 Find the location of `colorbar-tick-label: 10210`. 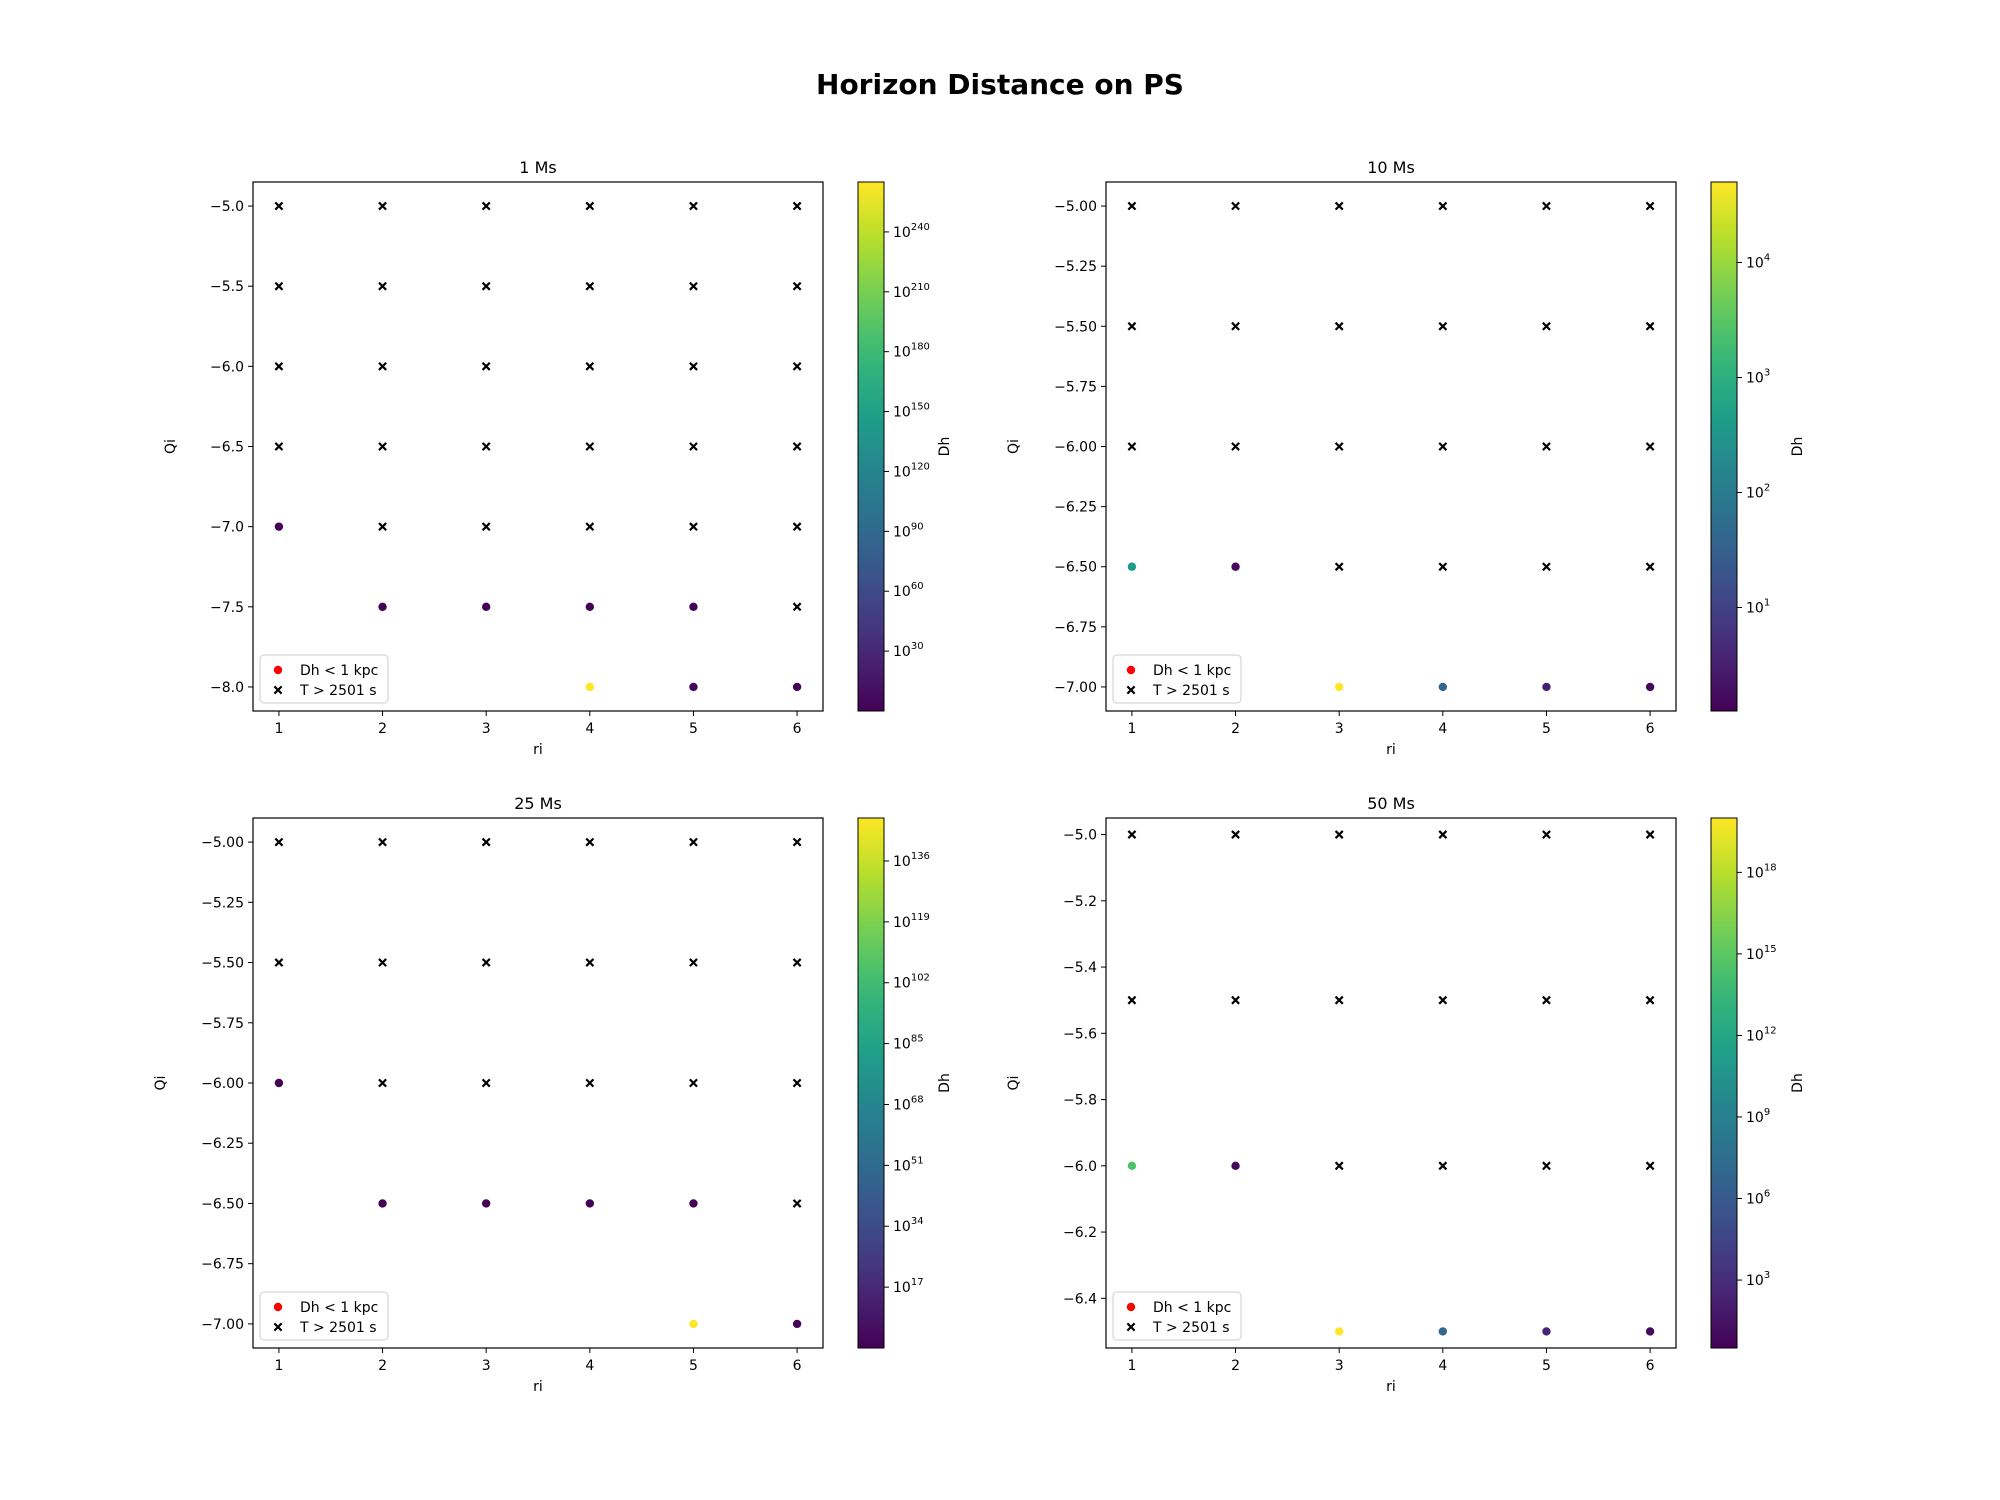

colorbar-tick-label: 10210 is located at coordinates (911, 291).